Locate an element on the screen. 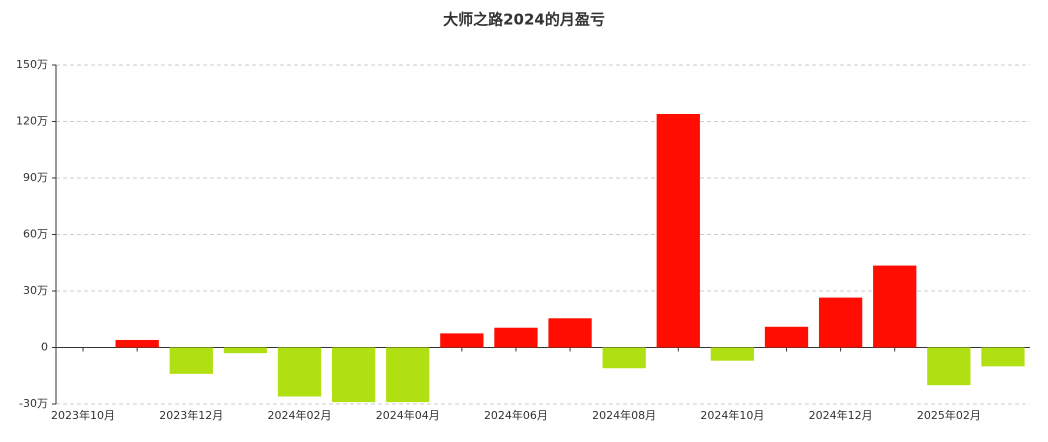 Image resolution: width=1048 pixels, height=442 pixels. x-tick-label: 2024年08月 is located at coordinates (624, 415).